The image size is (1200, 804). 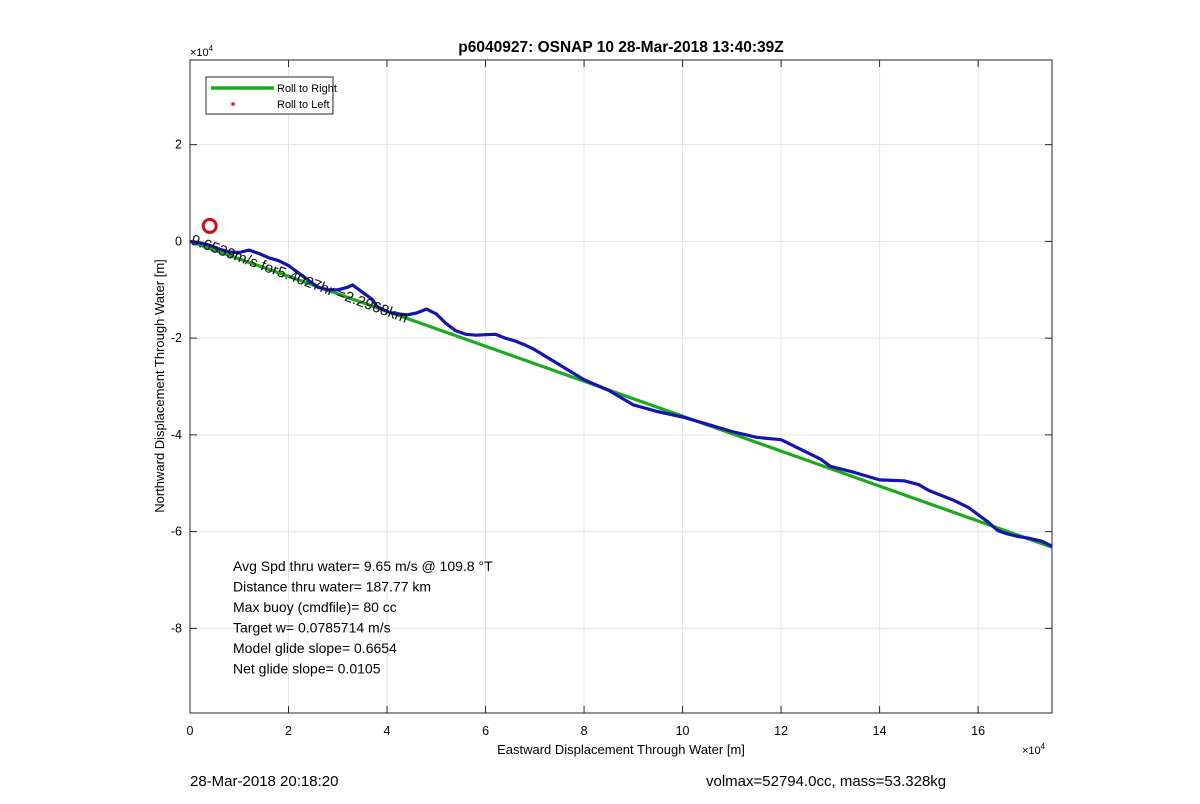 What do you see at coordinates (584, 731) in the screenshot?
I see `x-tick-label-4: 8` at bounding box center [584, 731].